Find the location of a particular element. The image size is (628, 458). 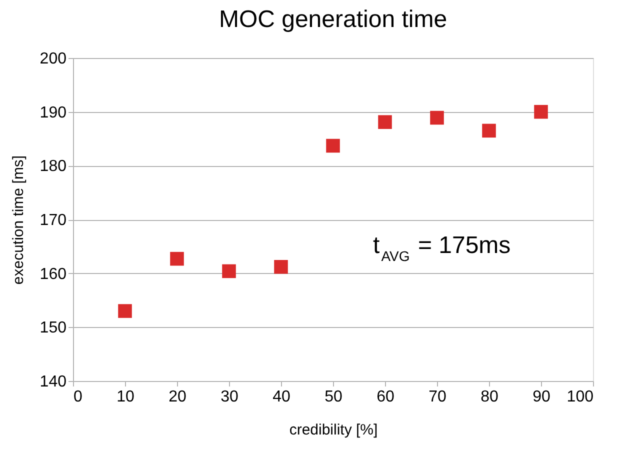

y-tick-label: 190 is located at coordinates (53, 113).